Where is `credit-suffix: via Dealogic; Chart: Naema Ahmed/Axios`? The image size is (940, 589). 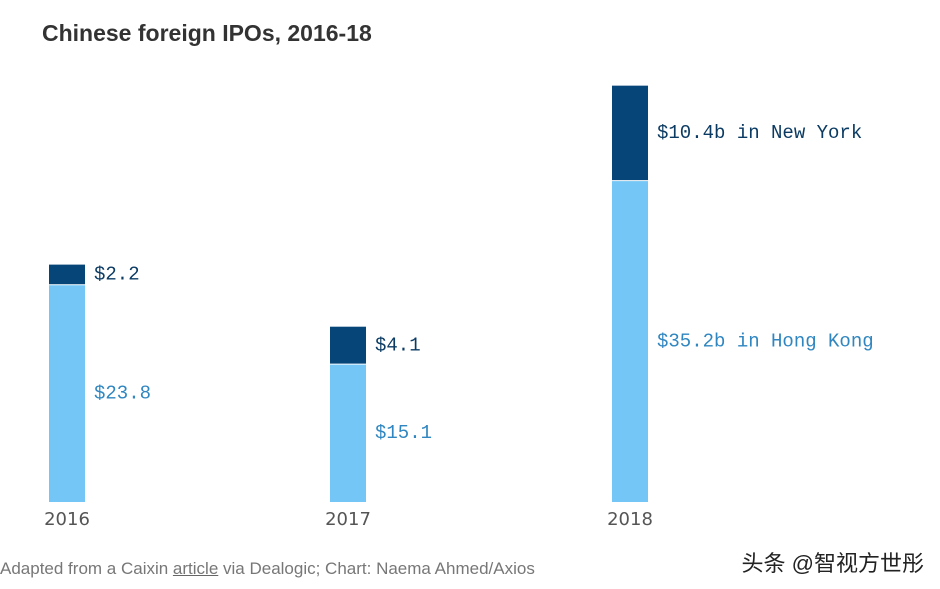 credit-suffix: via Dealogic; Chart: Naema Ahmed/Axios is located at coordinates (376, 568).